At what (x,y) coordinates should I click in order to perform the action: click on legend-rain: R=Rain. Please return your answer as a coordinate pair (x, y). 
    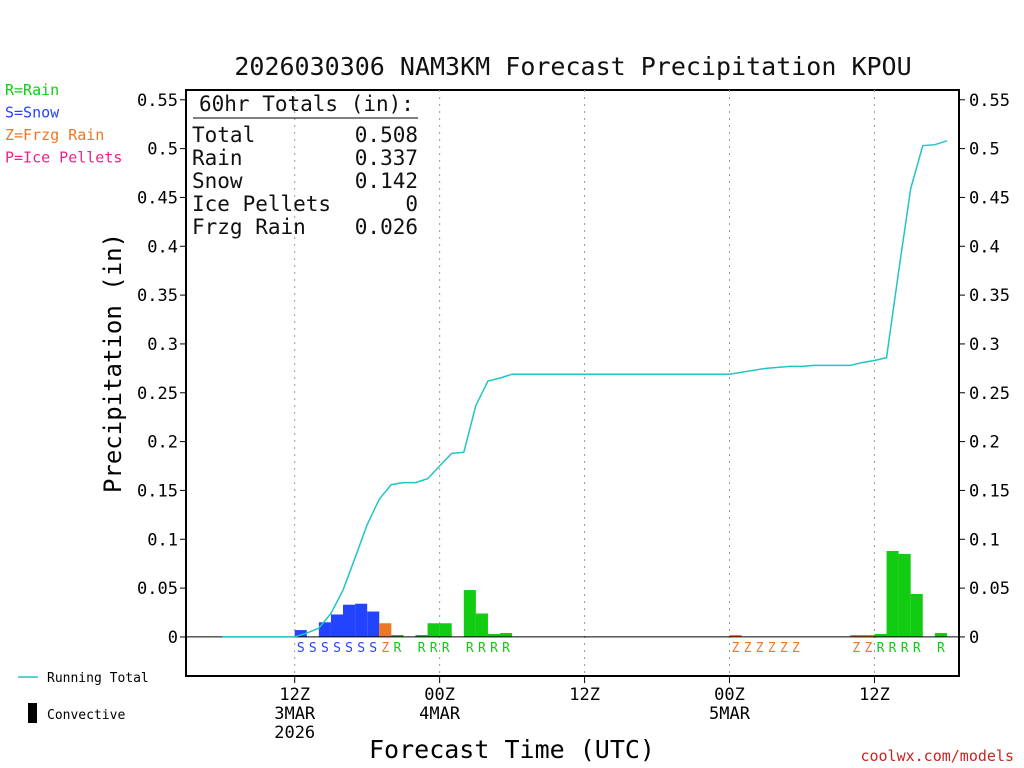
    Looking at the image, I should click on (32, 90).